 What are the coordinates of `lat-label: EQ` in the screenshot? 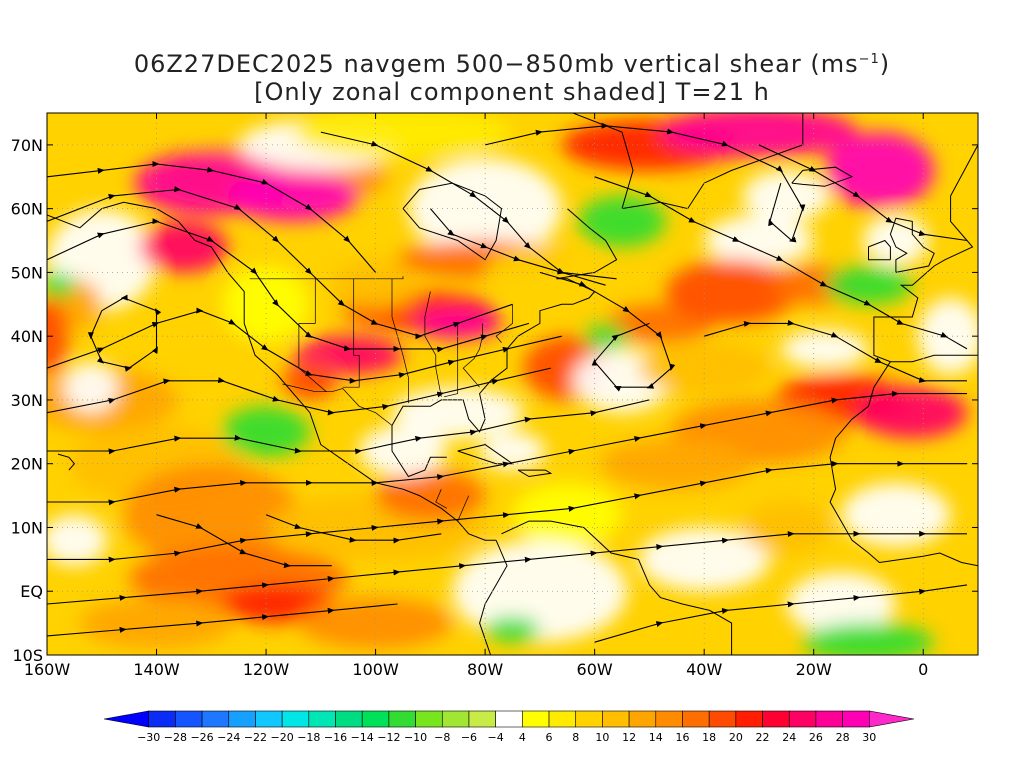 It's located at (31, 591).